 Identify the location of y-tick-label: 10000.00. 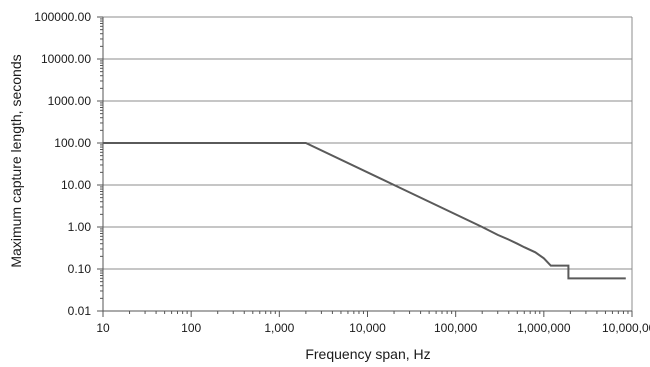
(66, 59).